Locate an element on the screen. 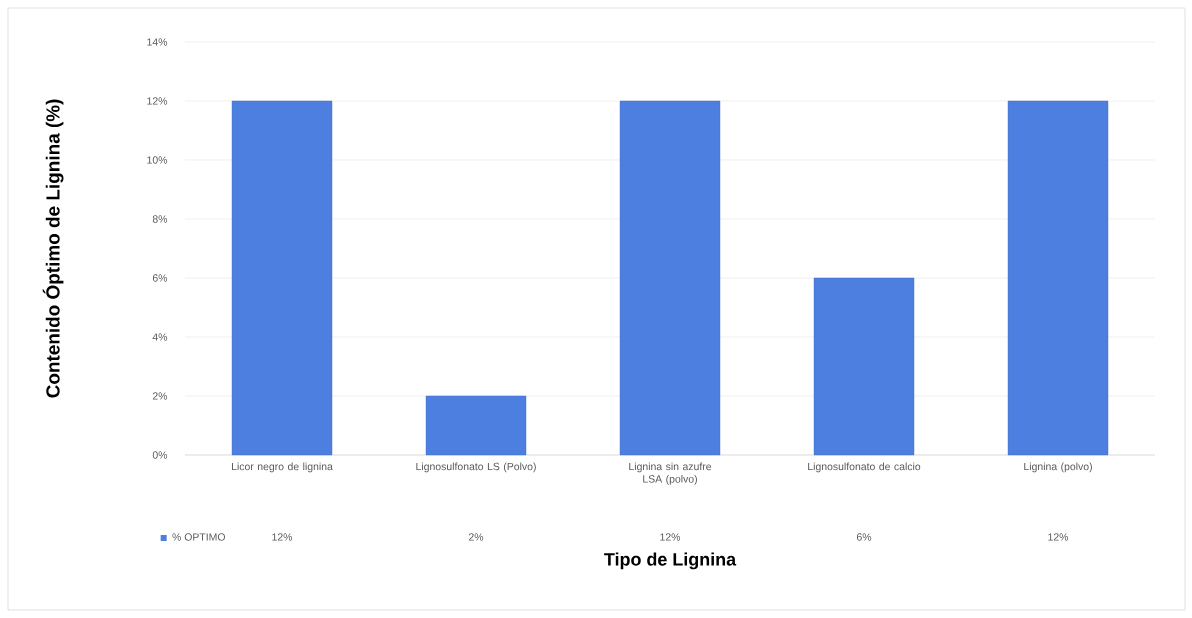  y-tick-label: 2% is located at coordinates (160, 396).